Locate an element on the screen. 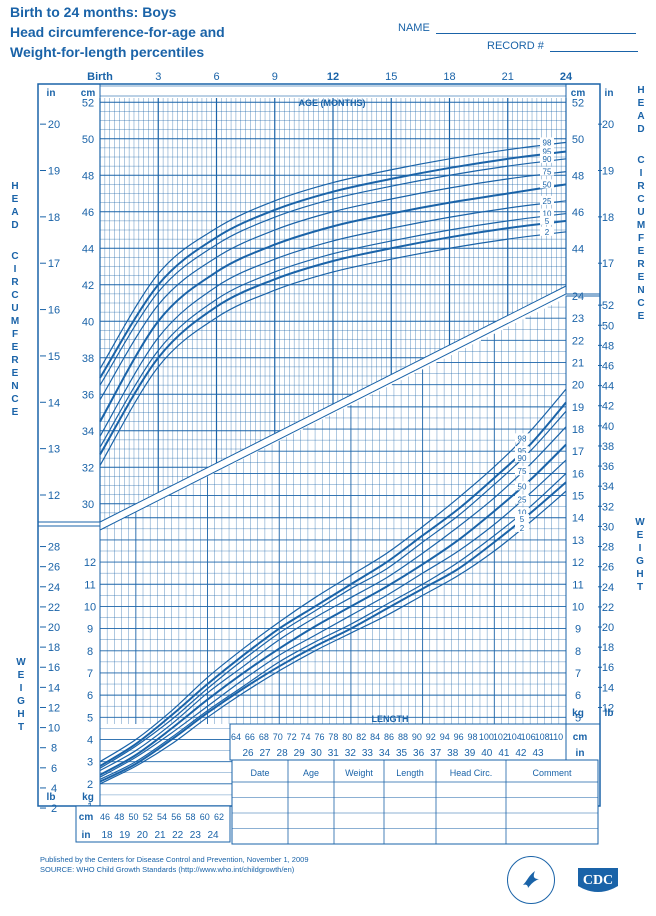  length-cm-tick: 70 is located at coordinates (278, 737).